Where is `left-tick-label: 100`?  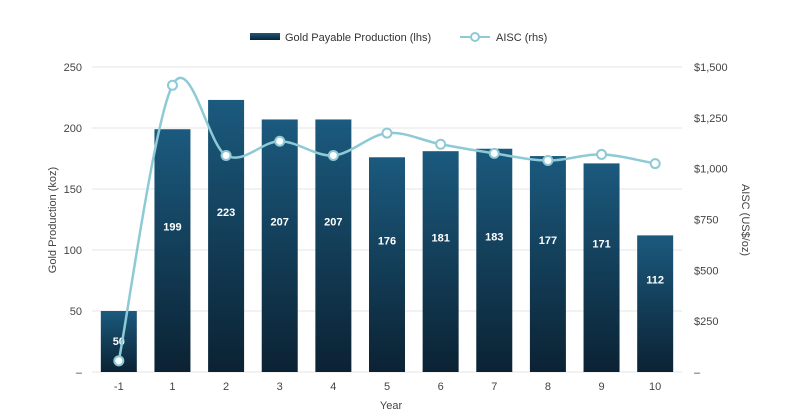 left-tick-label: 100 is located at coordinates (73, 251).